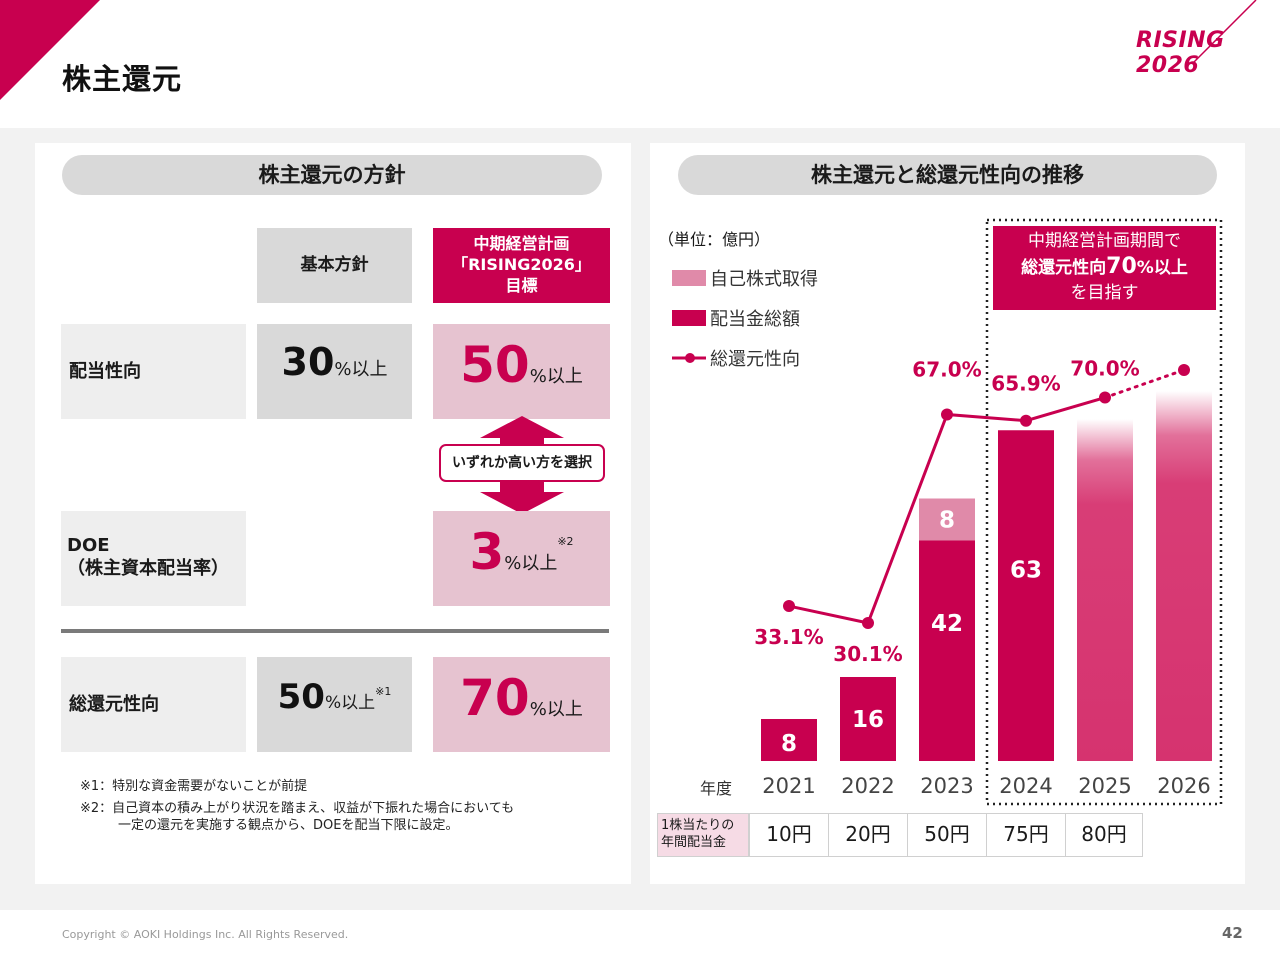 The height and width of the screenshot is (960, 1280). What do you see at coordinates (565, 541) in the screenshot?
I see `doe-target-note: ※2` at bounding box center [565, 541].